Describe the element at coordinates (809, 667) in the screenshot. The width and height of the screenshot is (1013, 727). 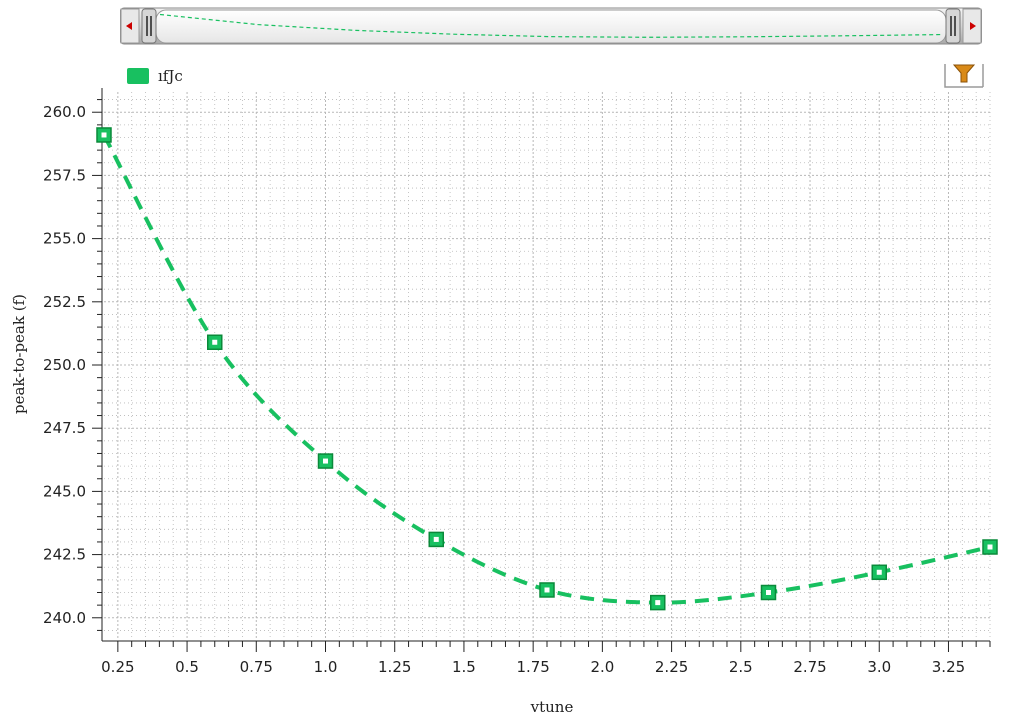
I see `x-tick-label: 2.75` at that location.